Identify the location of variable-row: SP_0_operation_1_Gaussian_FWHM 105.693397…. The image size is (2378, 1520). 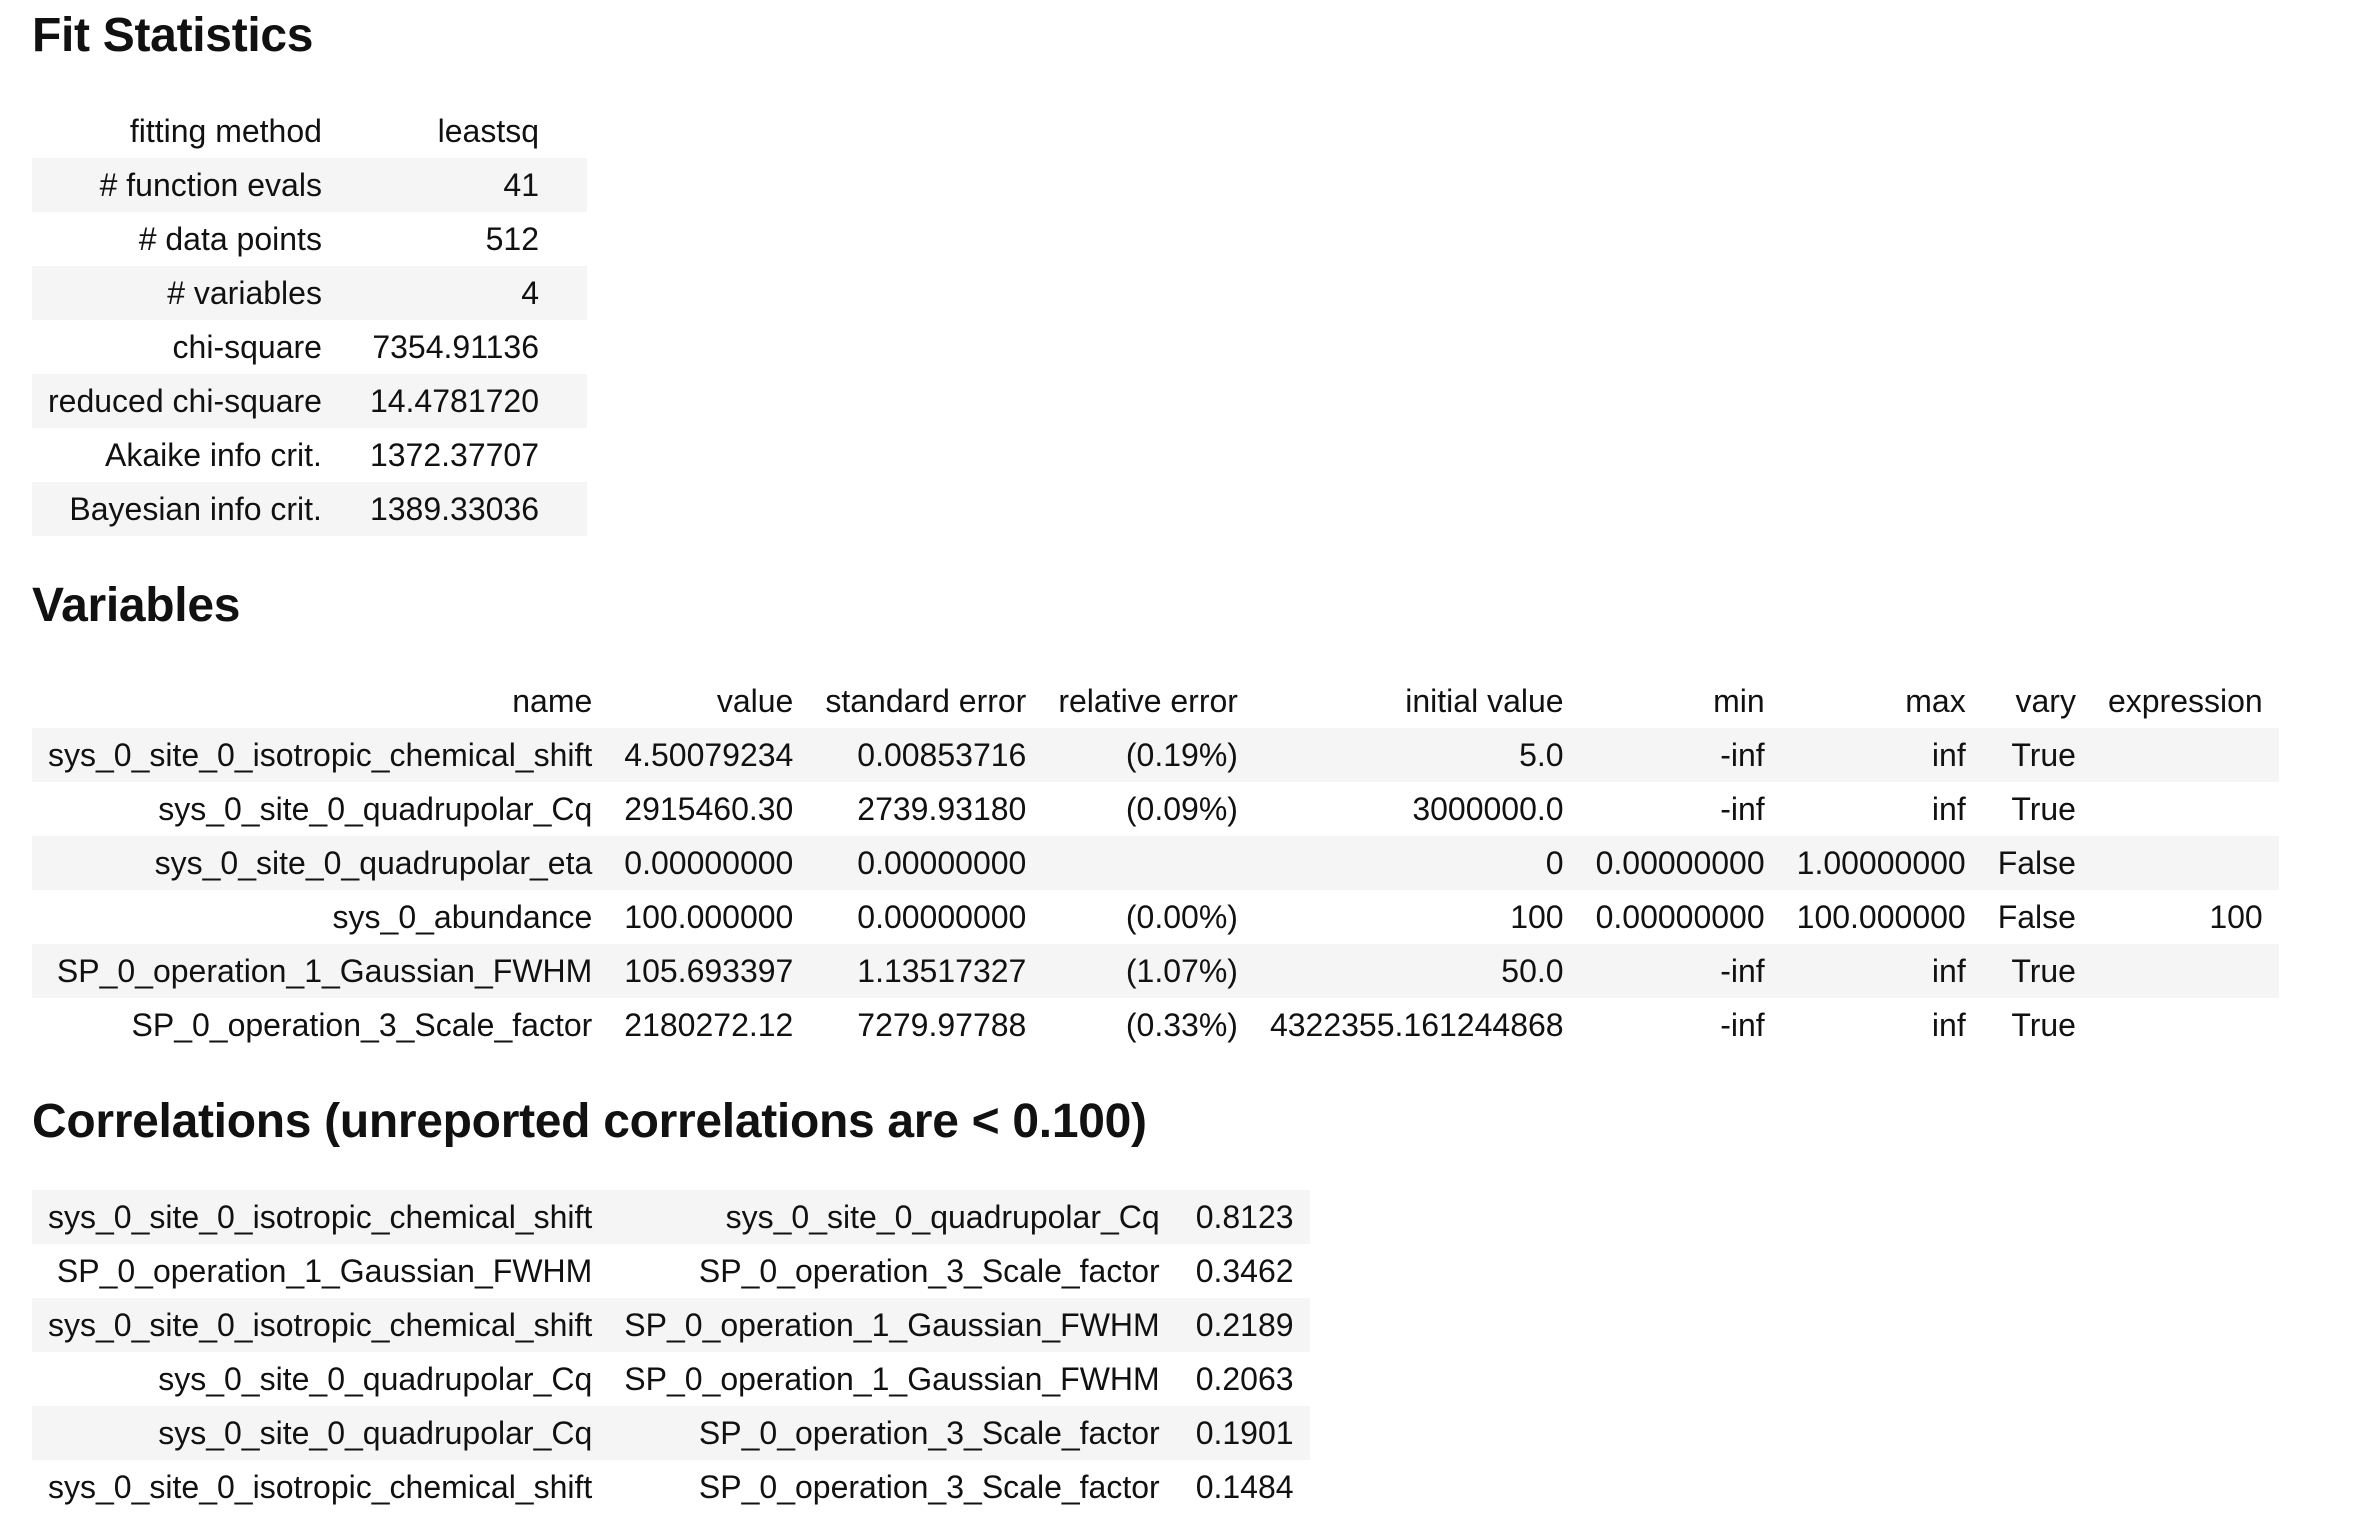
(1155, 971).